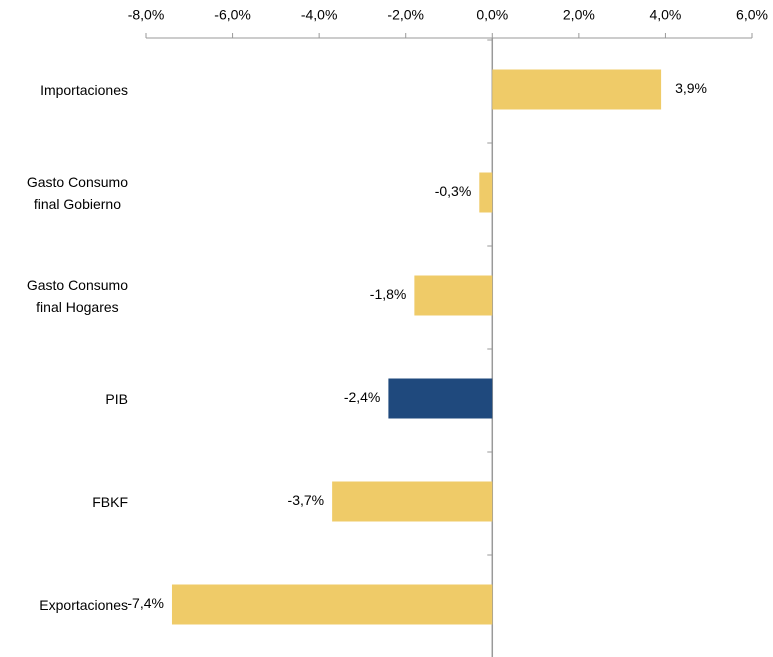  Describe the element at coordinates (77, 192) in the screenshot. I see `y-tick-label: Gasto Consumo final Gobierno` at that location.